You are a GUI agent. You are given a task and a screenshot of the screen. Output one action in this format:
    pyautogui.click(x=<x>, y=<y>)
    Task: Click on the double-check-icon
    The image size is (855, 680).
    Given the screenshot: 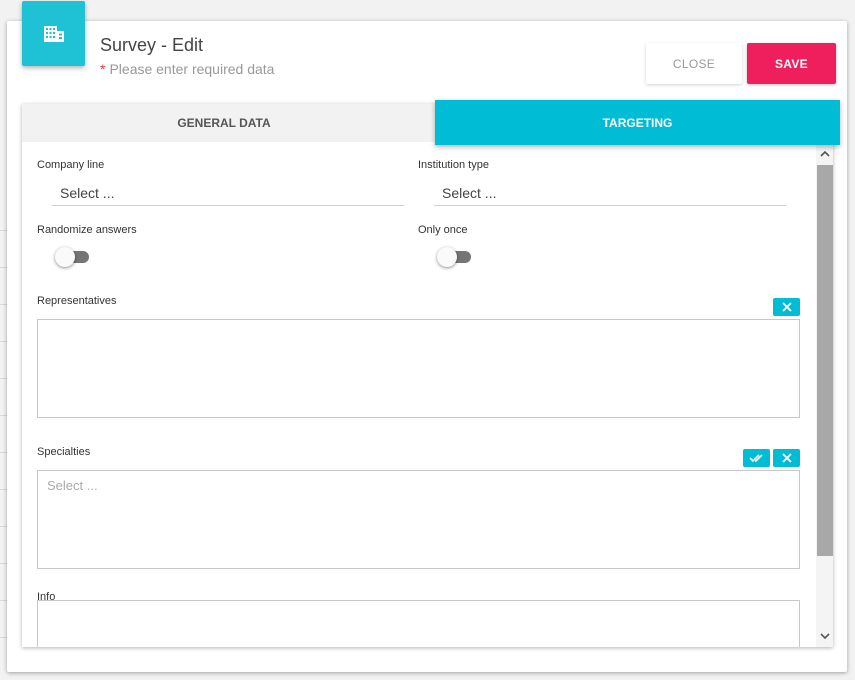 What is the action you would take?
    pyautogui.click(x=755, y=458)
    